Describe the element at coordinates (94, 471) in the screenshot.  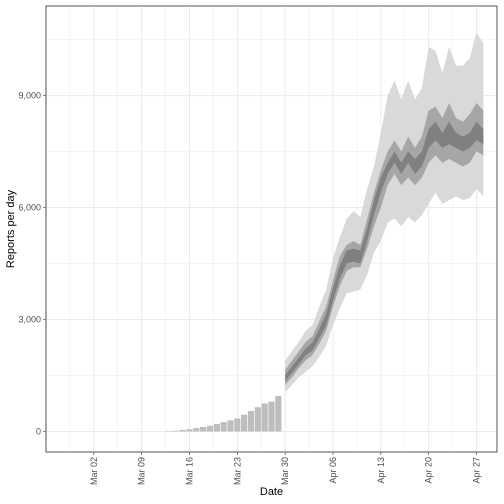
I see `x-tick-label: Mar 02` at that location.